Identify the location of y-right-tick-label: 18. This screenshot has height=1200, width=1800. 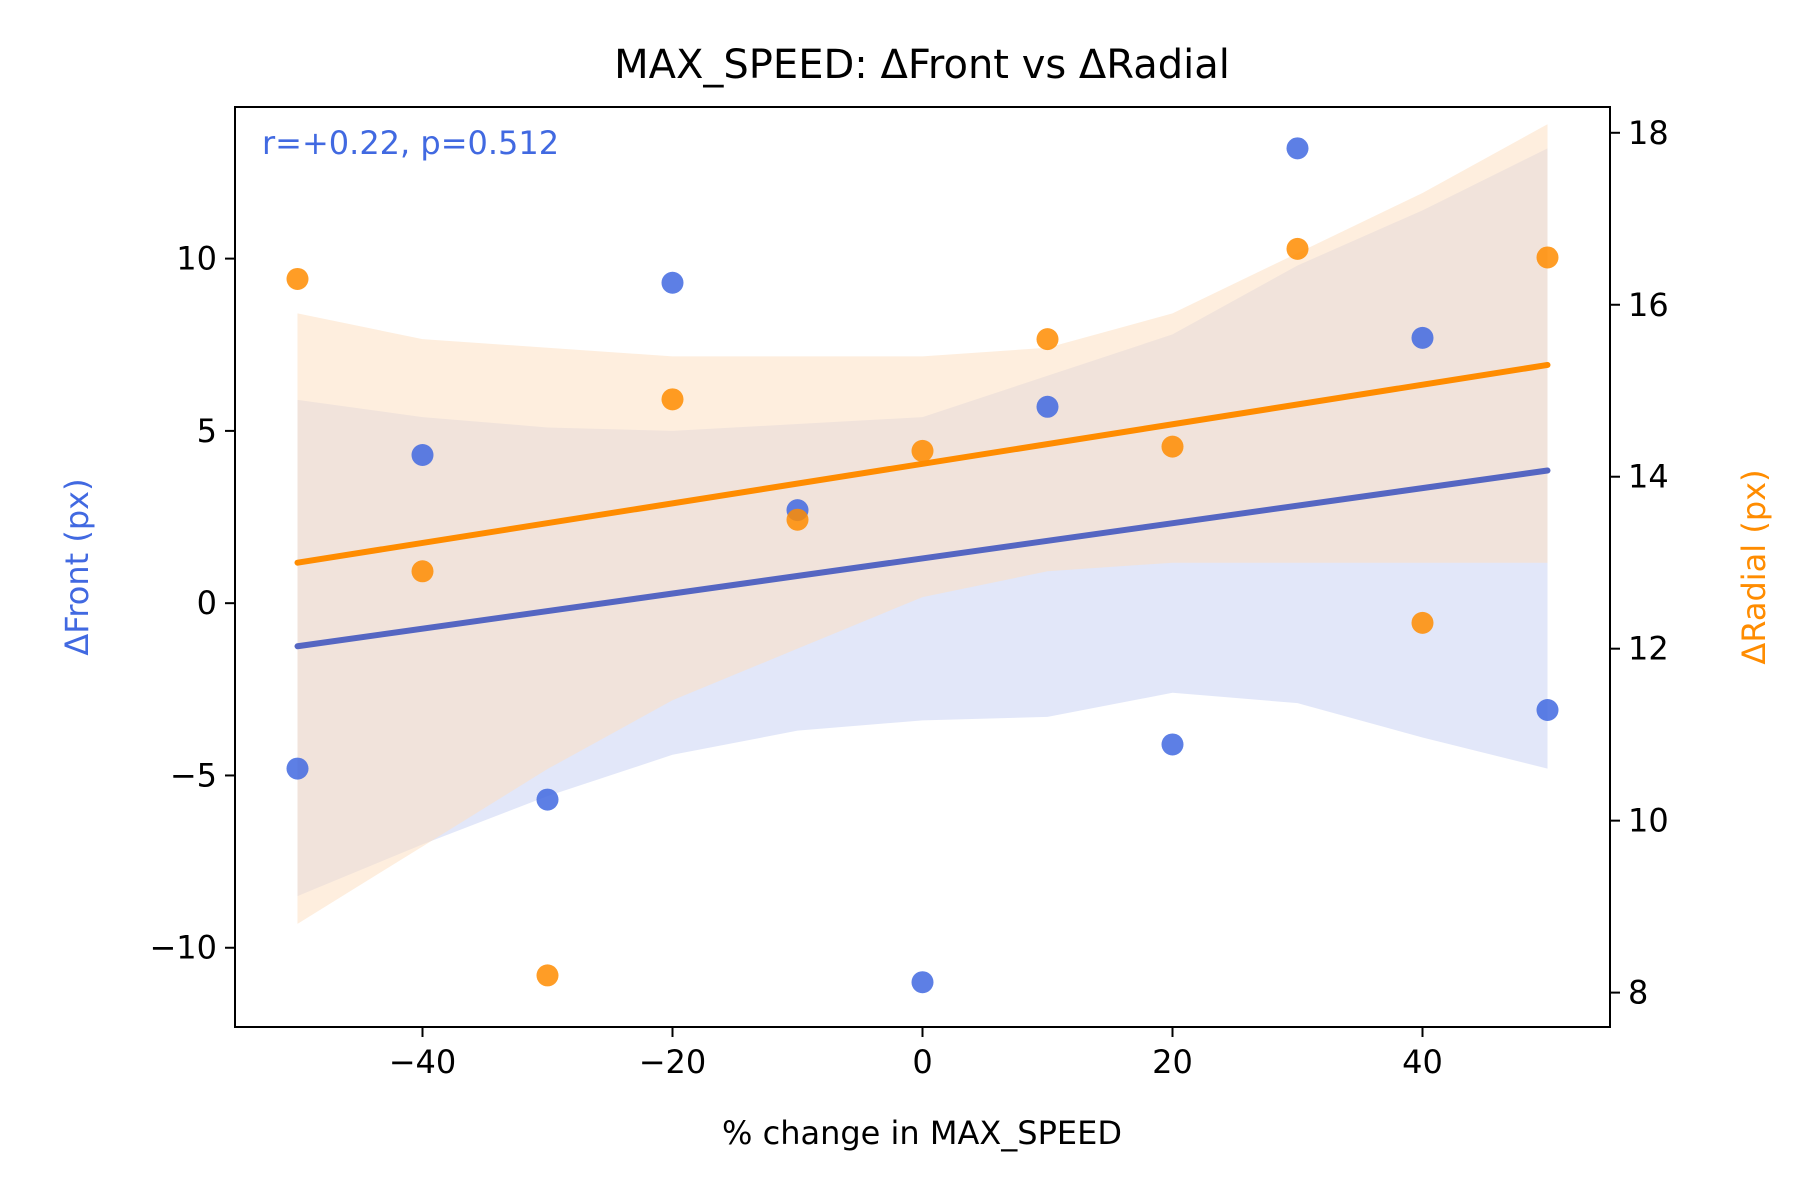
(1648, 133).